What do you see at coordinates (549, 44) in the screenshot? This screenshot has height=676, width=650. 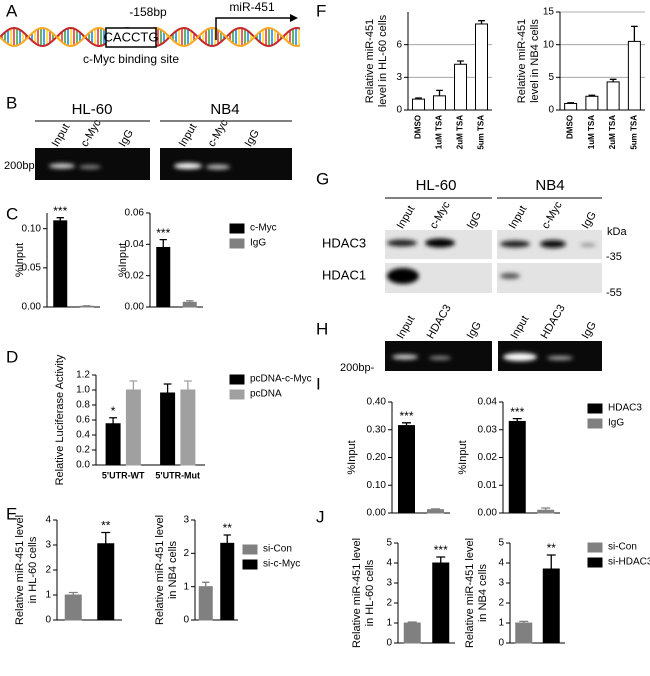 I see `y-tick-label: 10` at bounding box center [549, 44].